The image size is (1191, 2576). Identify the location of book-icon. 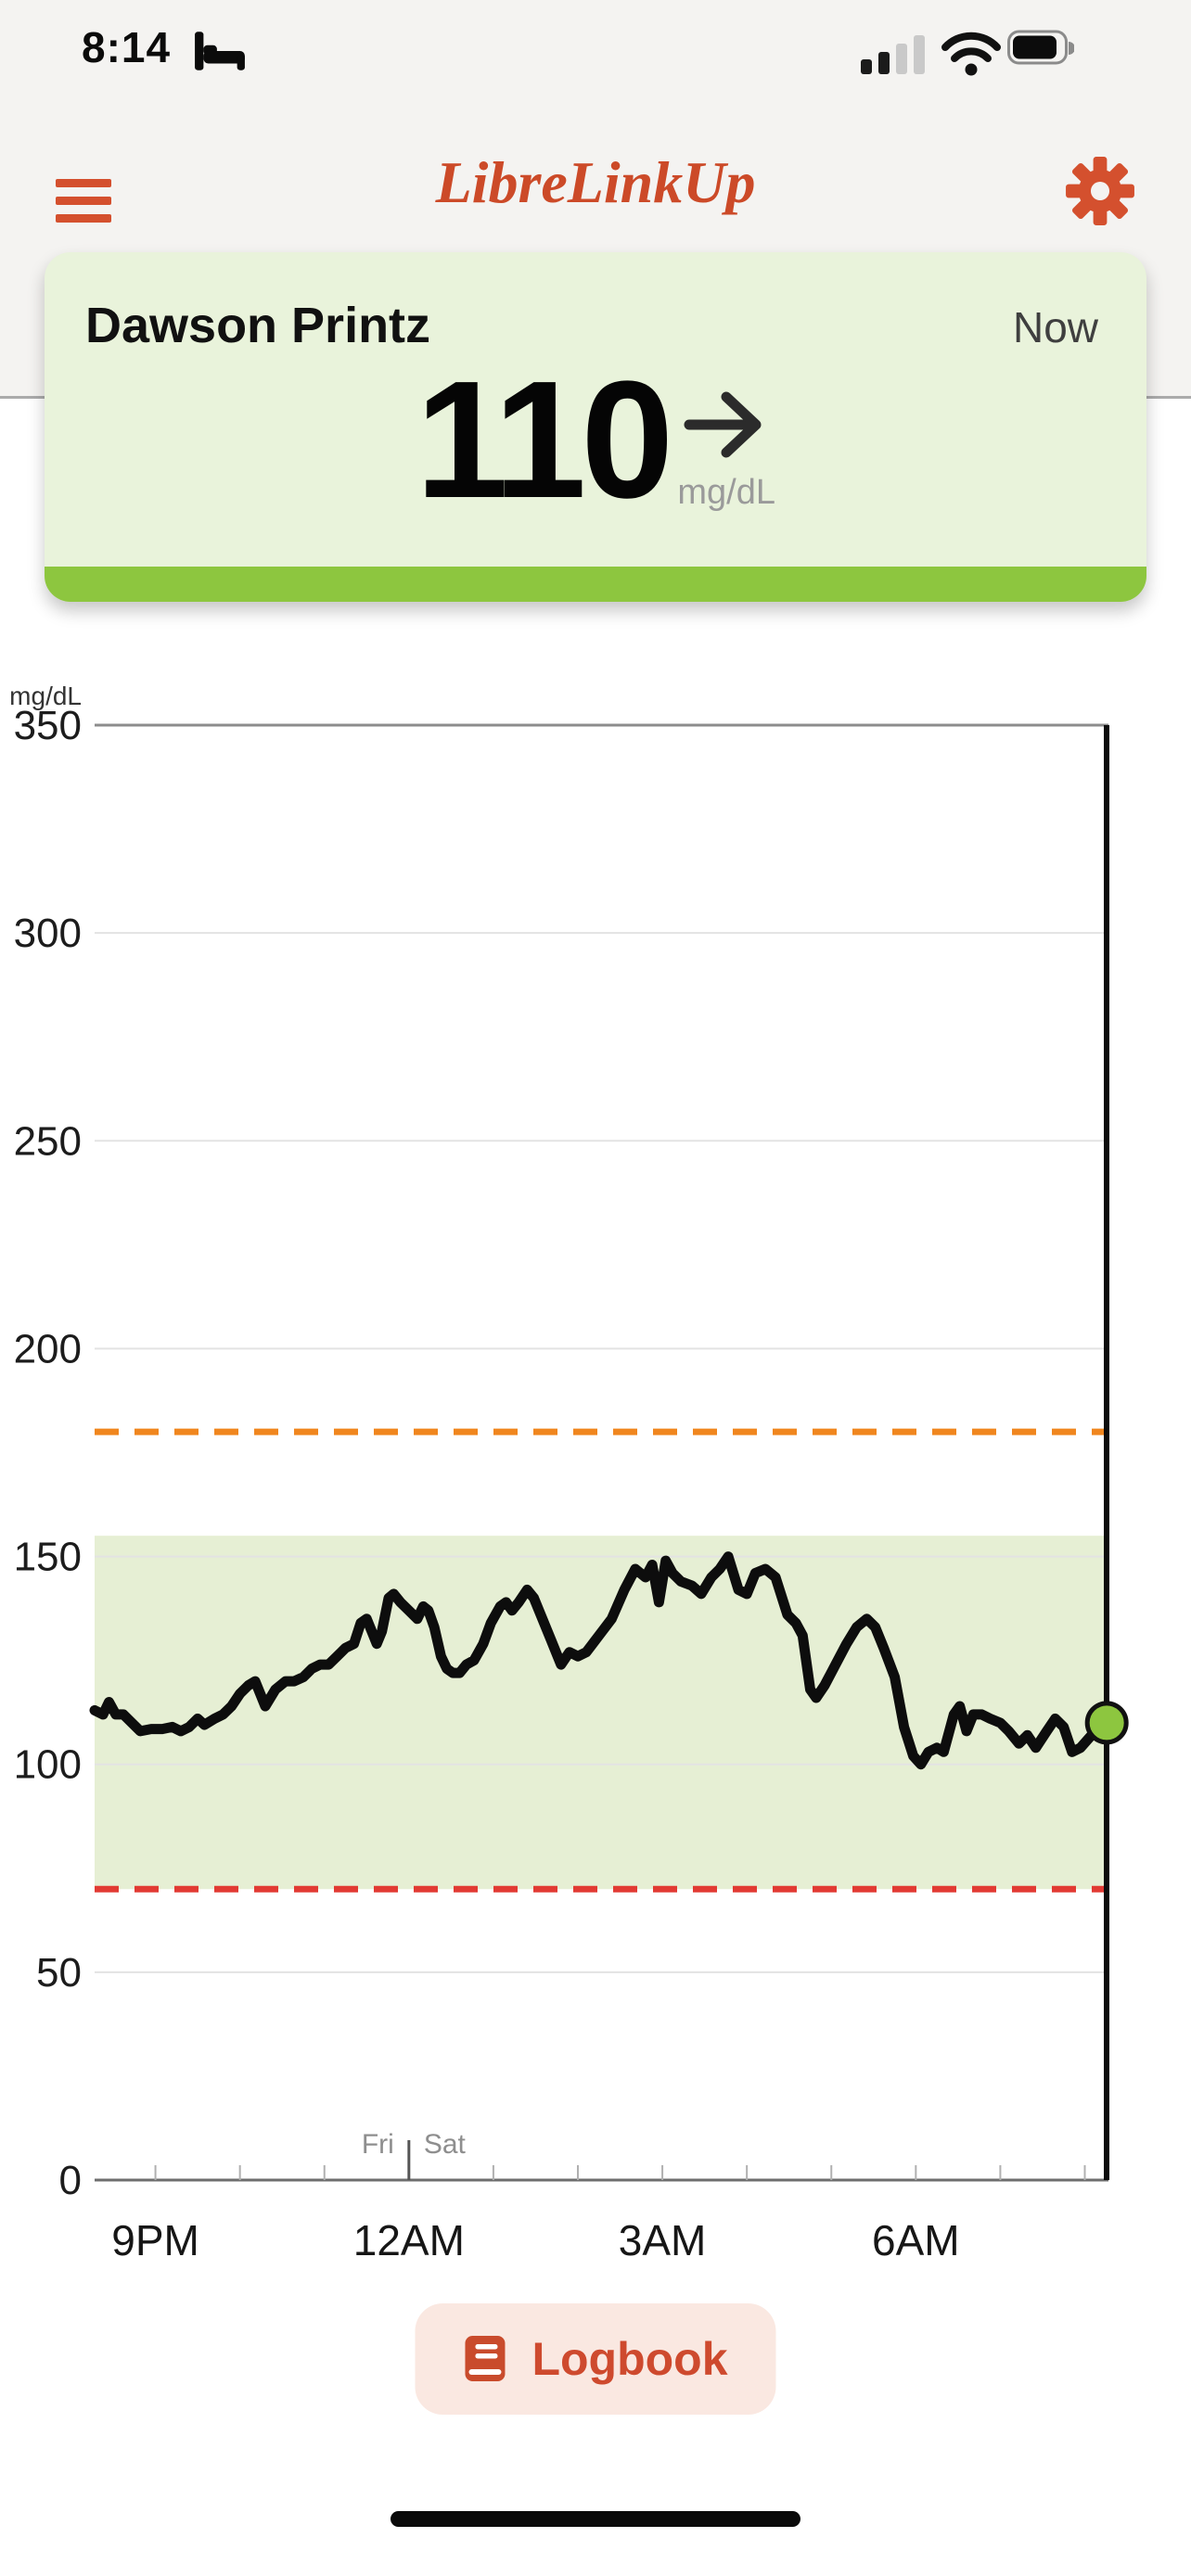
(486, 2358).